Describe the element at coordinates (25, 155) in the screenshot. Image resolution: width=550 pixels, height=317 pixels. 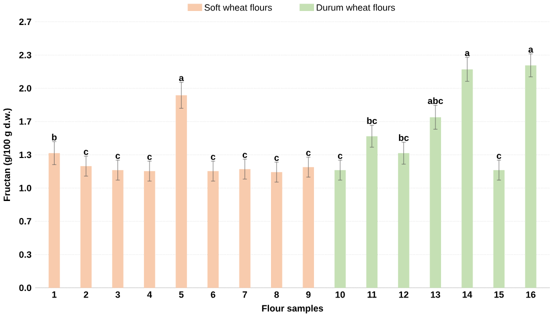
I see `y-tick-label: 1.3` at that location.